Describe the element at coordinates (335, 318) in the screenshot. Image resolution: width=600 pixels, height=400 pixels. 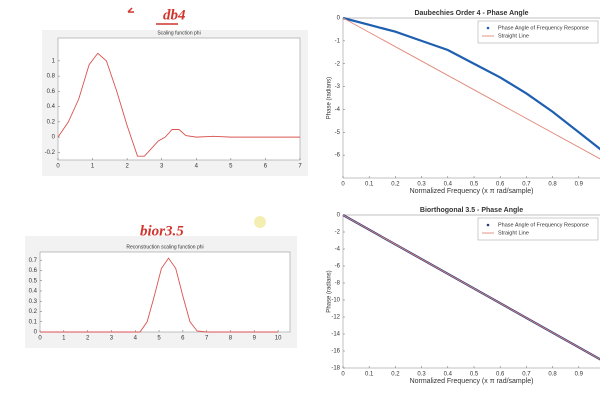
I see `y-tick-label: -12` at that location.